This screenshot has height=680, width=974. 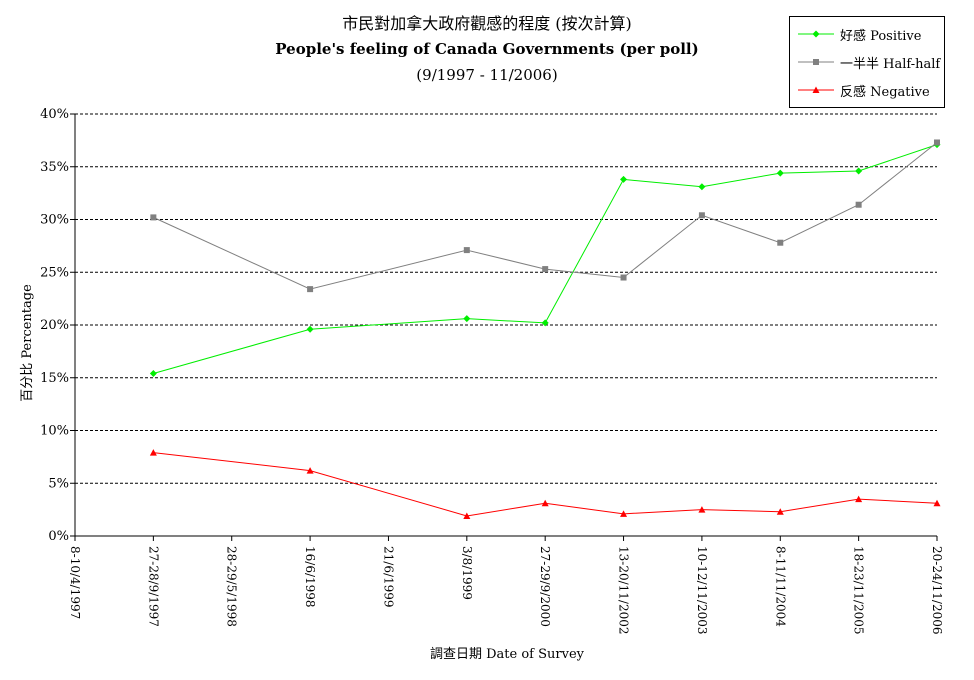 I want to click on x-tick-label: 21/6/1999, so click(x=388, y=577).